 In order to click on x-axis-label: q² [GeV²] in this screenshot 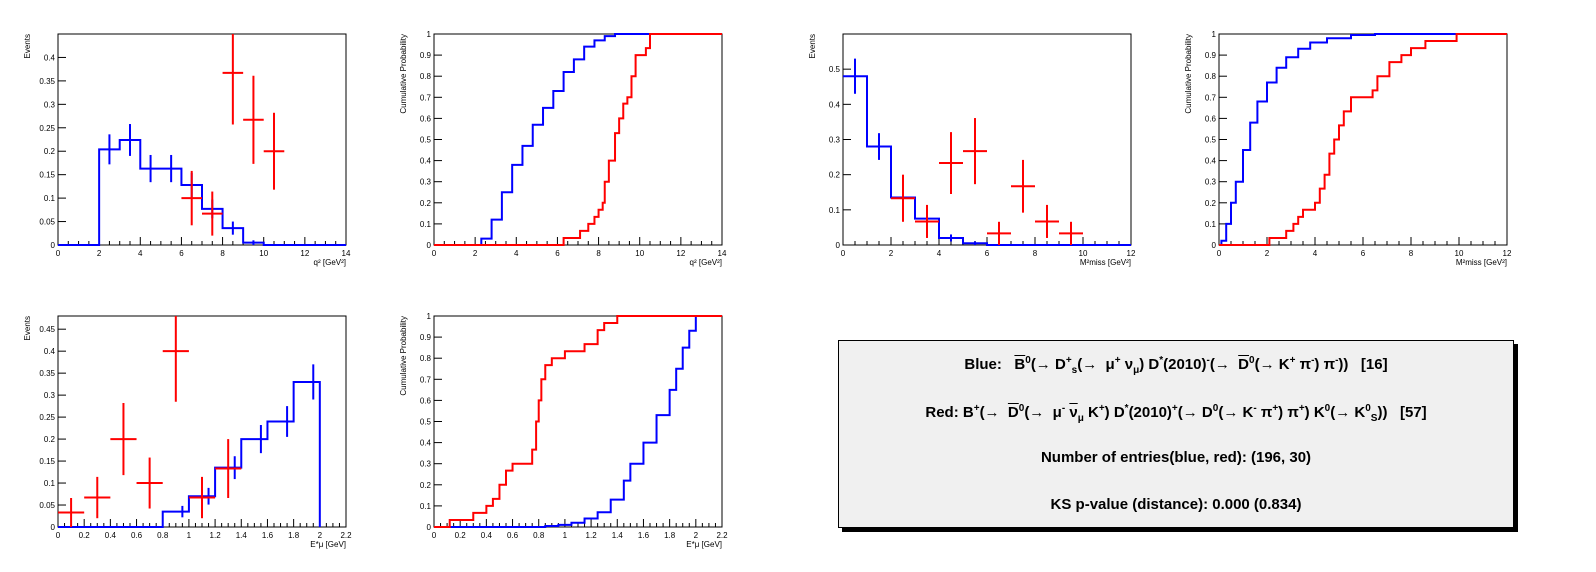, I will do `click(330, 262)`.